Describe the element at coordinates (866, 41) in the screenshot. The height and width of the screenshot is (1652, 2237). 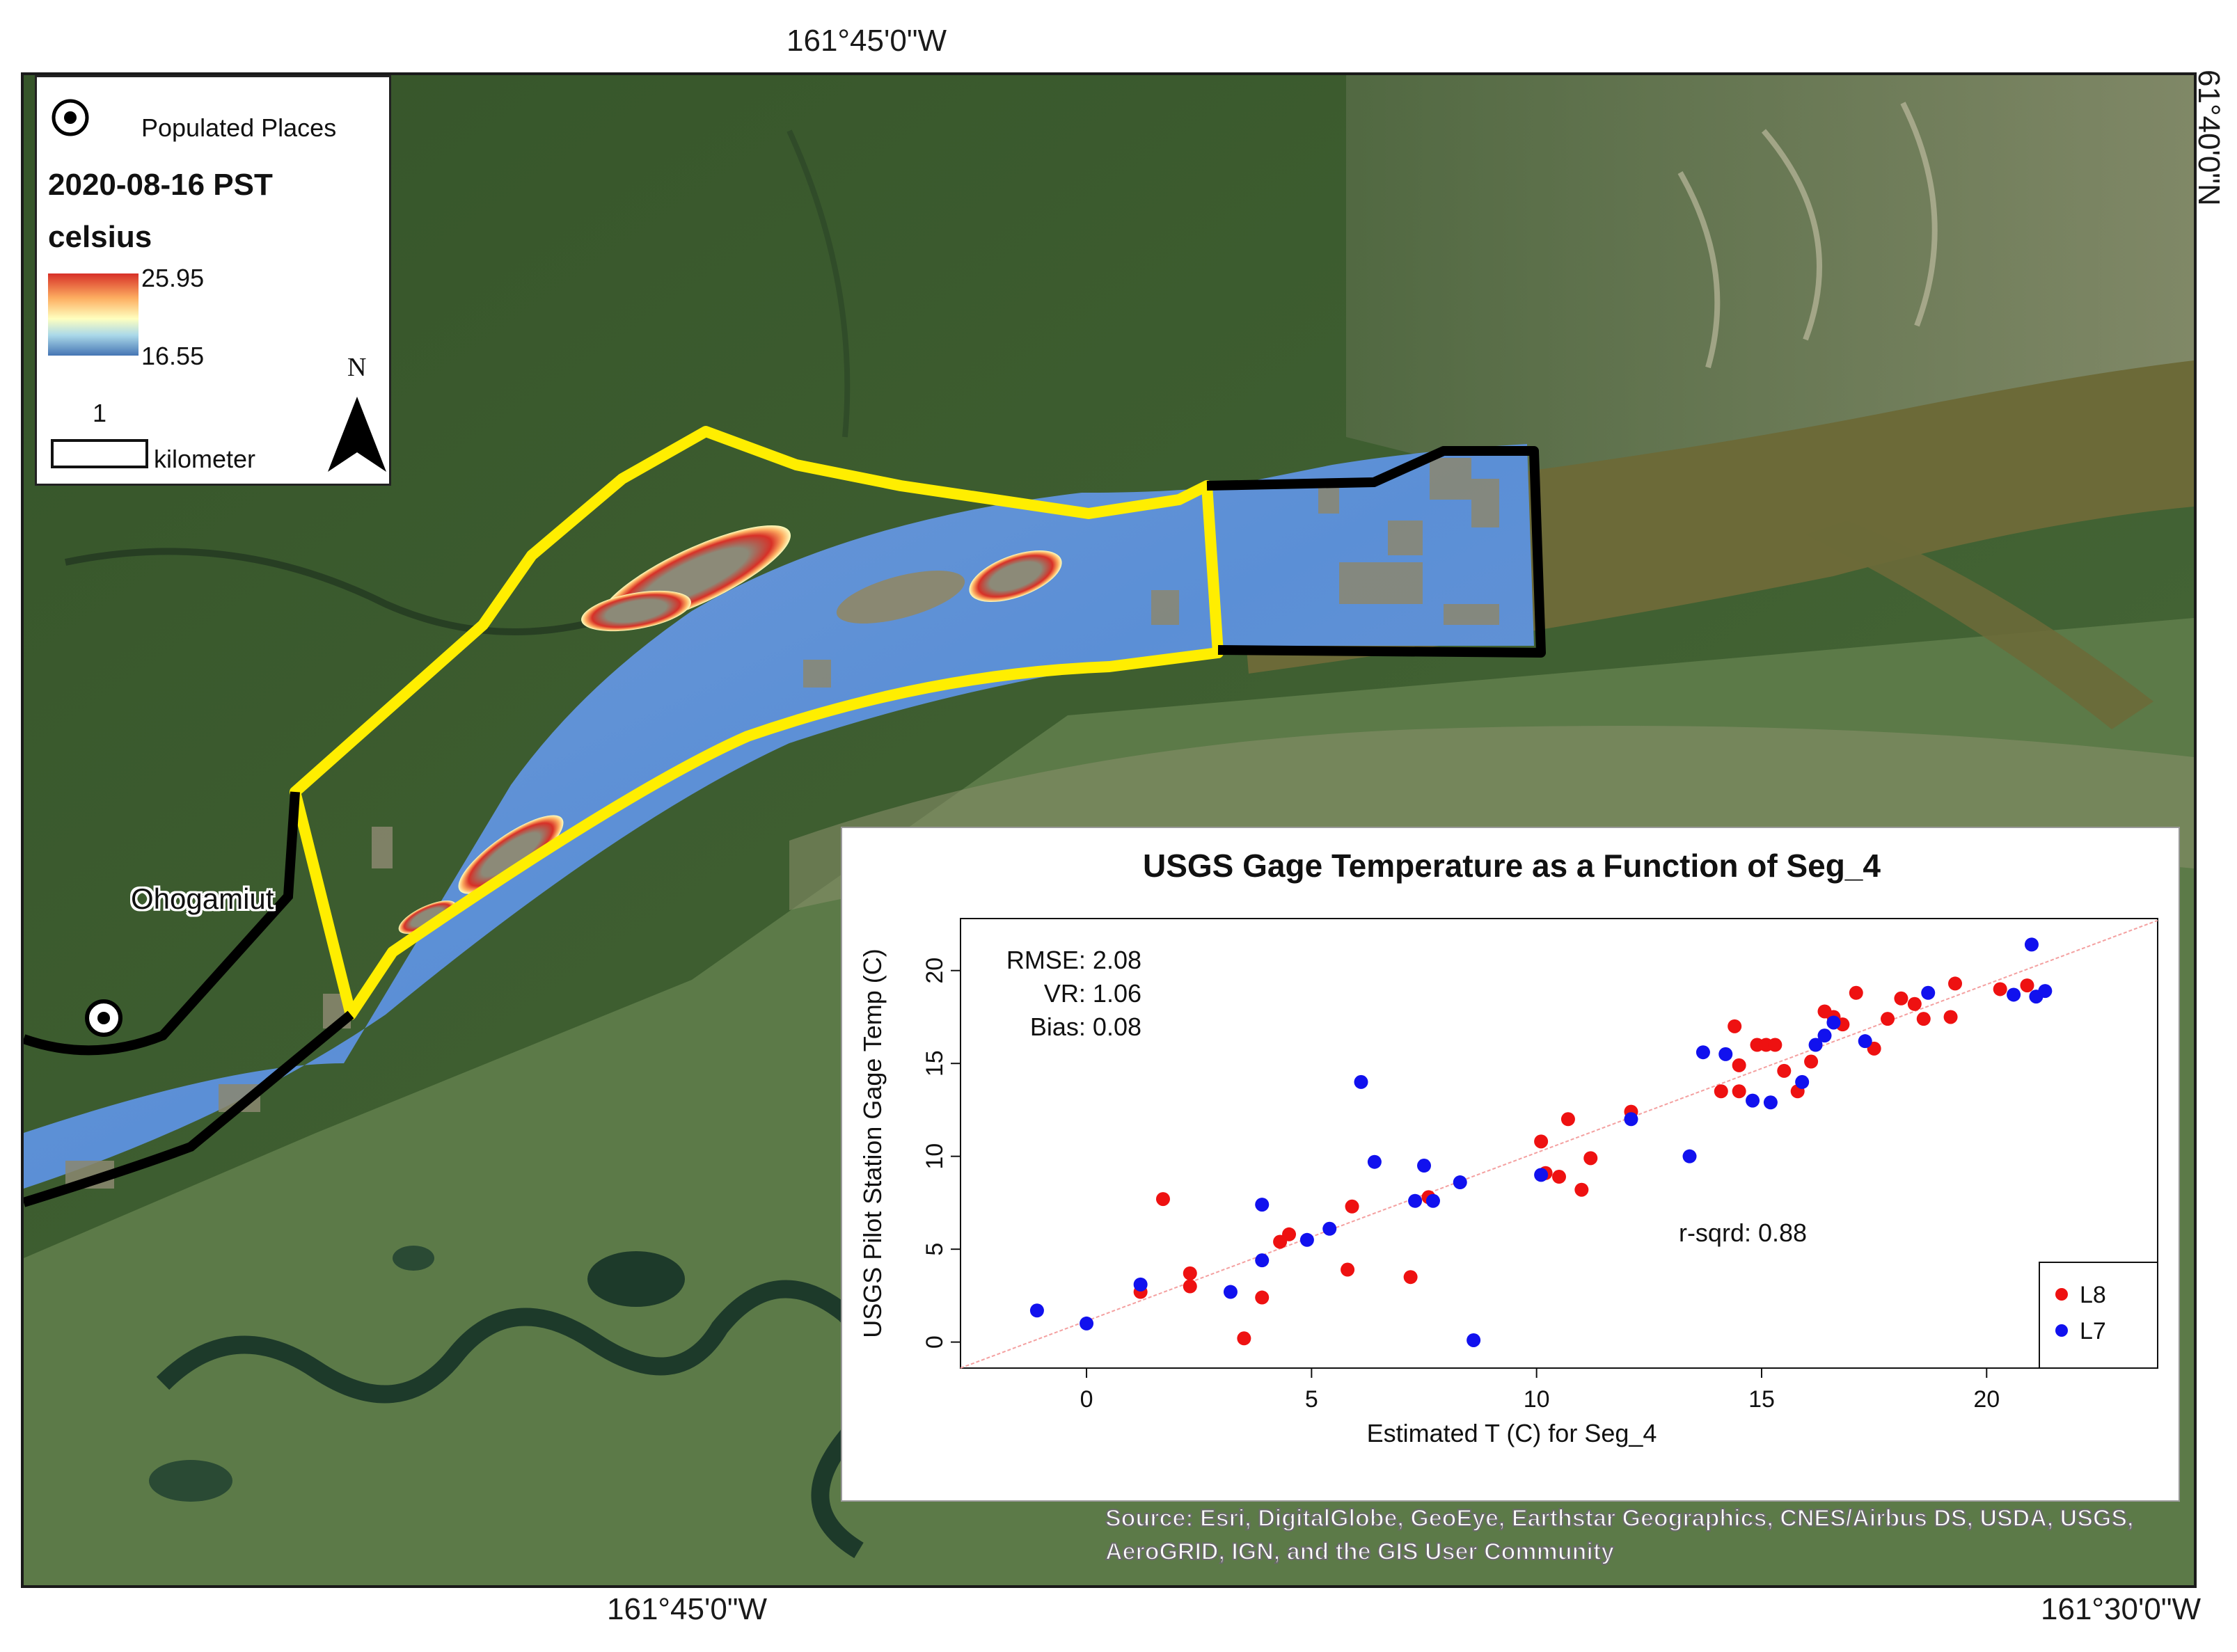
I see `graticule-top-label: 161°45'0"W` at that location.